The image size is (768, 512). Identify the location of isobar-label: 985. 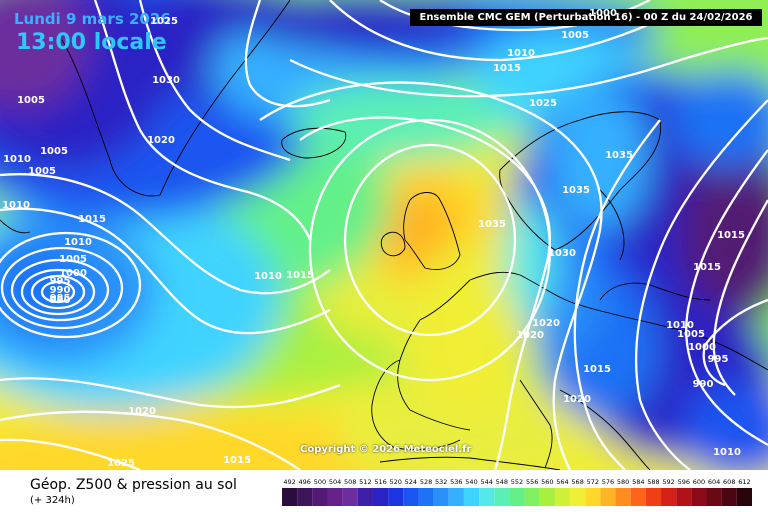
(60, 298).